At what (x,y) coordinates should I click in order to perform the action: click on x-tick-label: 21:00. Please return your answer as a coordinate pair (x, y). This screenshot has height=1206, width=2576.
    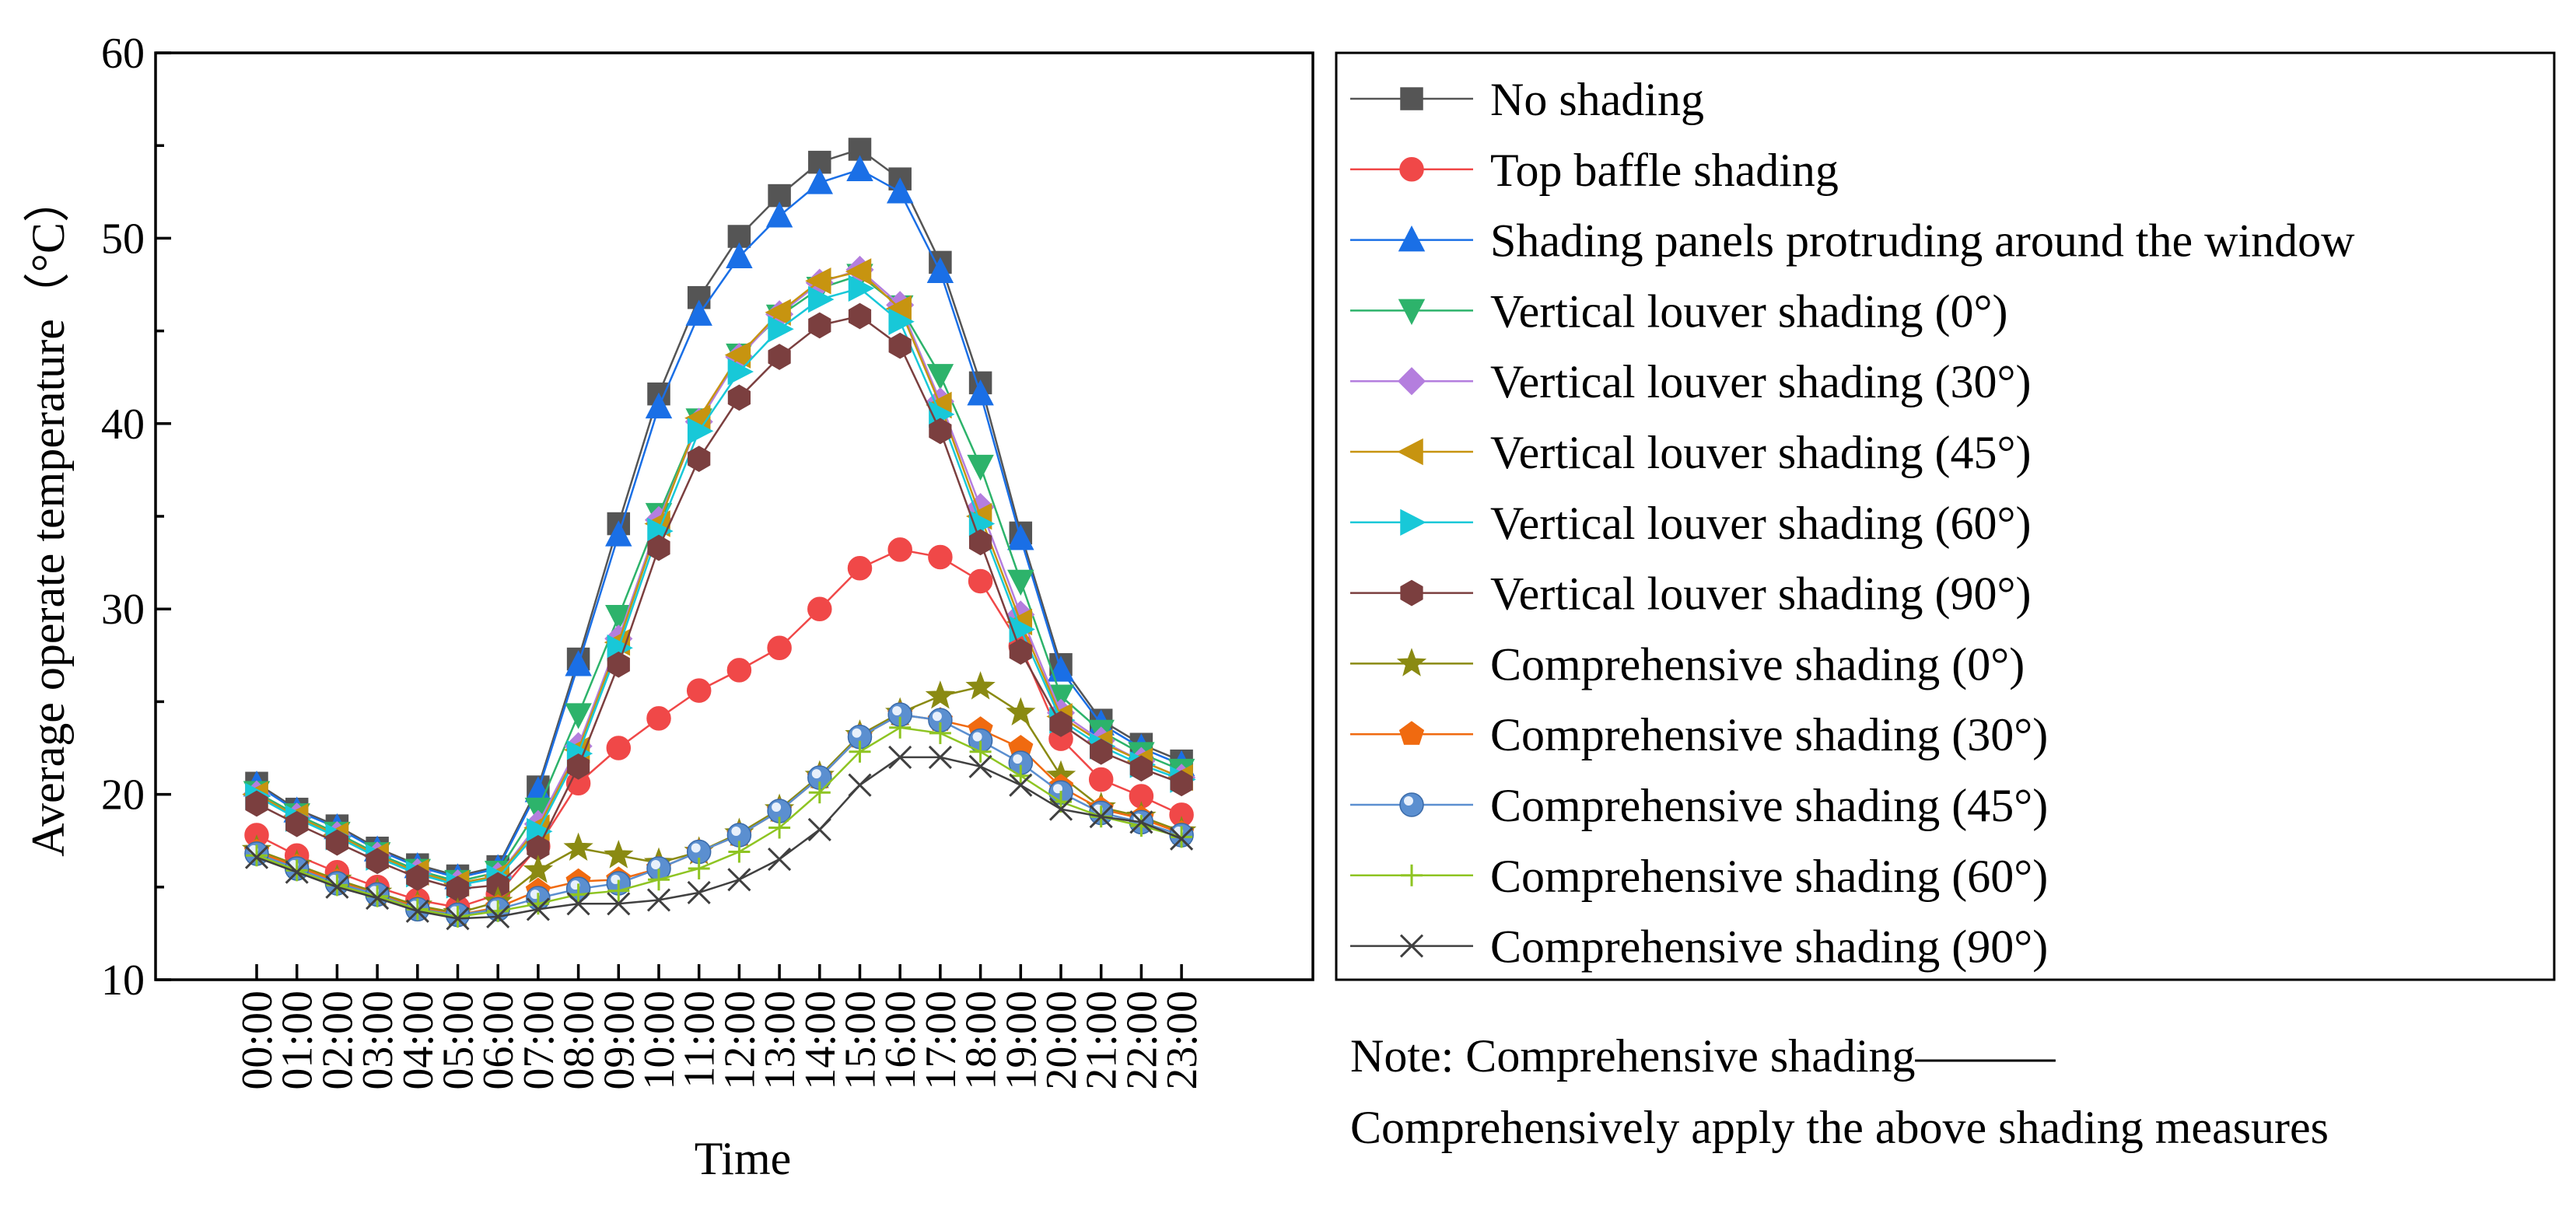
    Looking at the image, I should click on (1102, 1040).